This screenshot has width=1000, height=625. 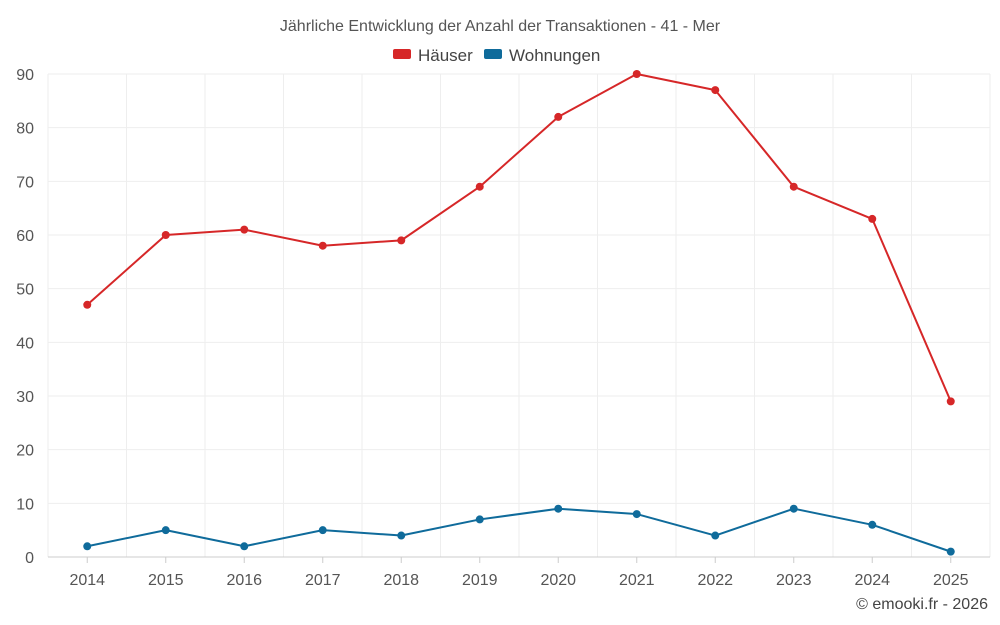 What do you see at coordinates (872, 580) in the screenshot?
I see `x-tick-label: 2024` at bounding box center [872, 580].